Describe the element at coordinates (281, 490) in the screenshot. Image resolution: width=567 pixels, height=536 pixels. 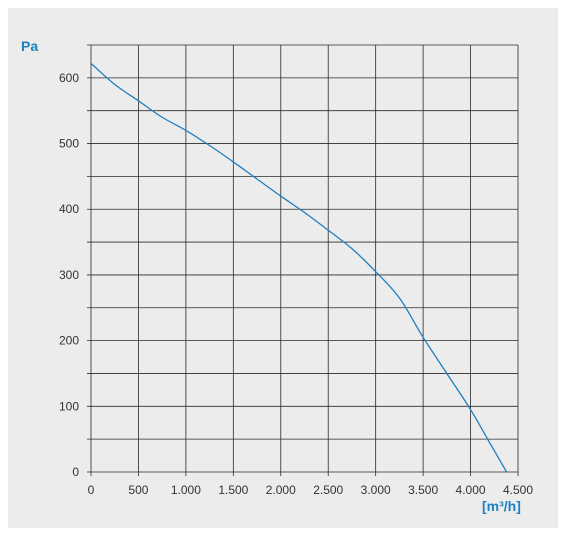
I see `x-tick-label: 2.000` at that location.